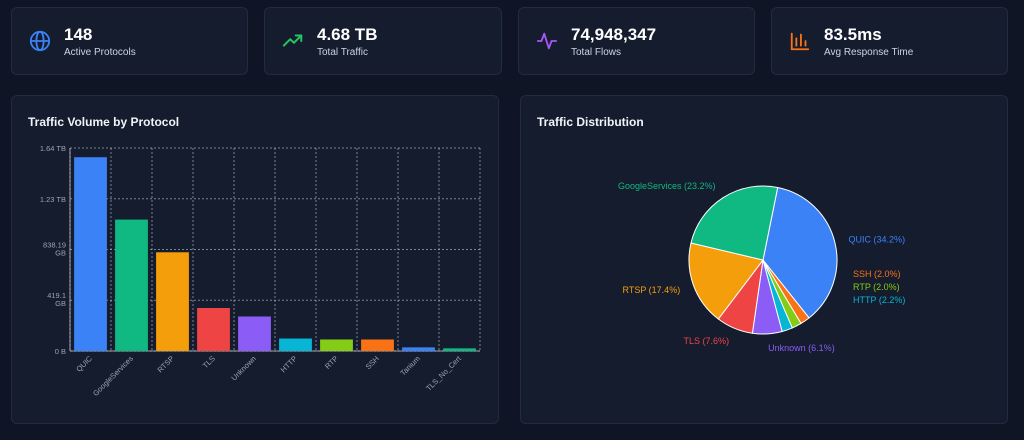  Describe the element at coordinates (289, 364) in the screenshot. I see `x-tick-label: HTTP` at that location.